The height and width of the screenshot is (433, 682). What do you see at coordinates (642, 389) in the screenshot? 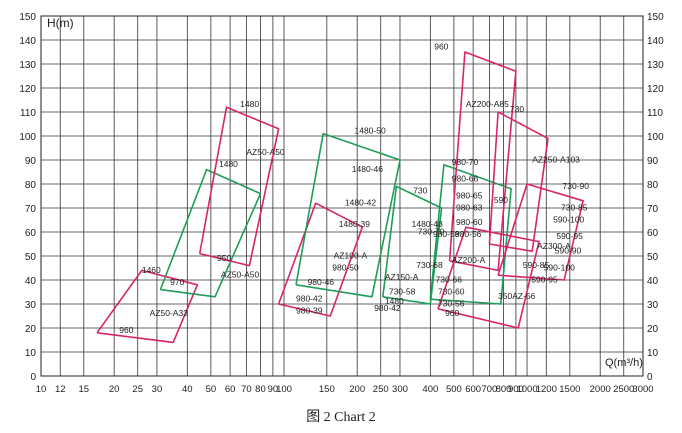
I see `x-tick-label: 3000` at bounding box center [642, 389].